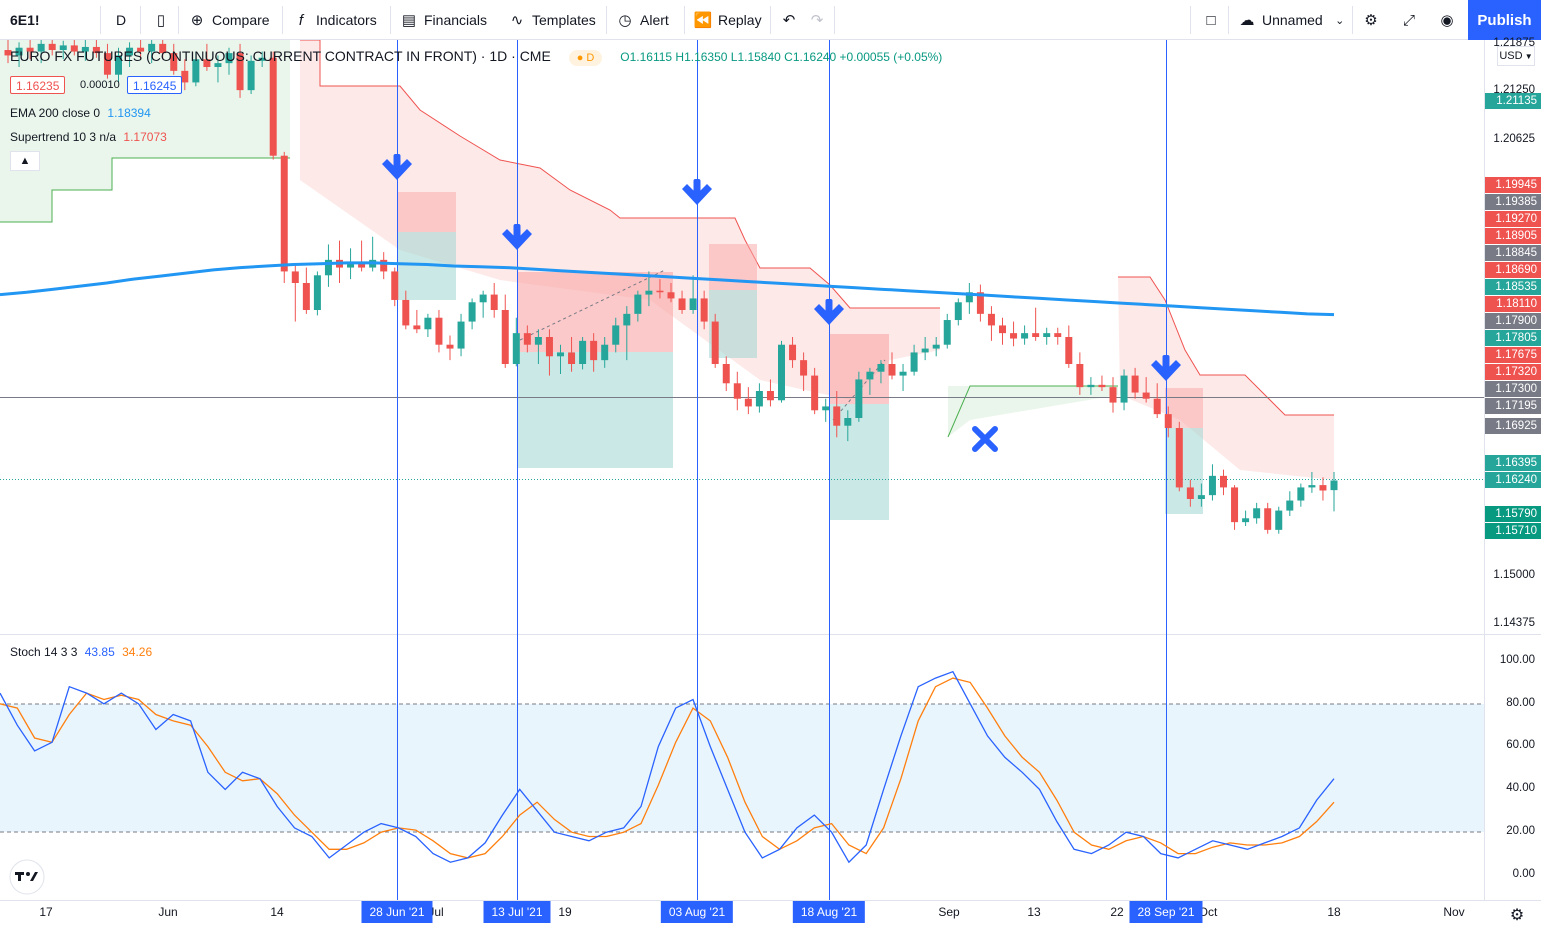 The width and height of the screenshot is (1541, 927). What do you see at coordinates (80, 113) in the screenshot?
I see `ema-legend: EMA 200 close 0 1.18394` at bounding box center [80, 113].